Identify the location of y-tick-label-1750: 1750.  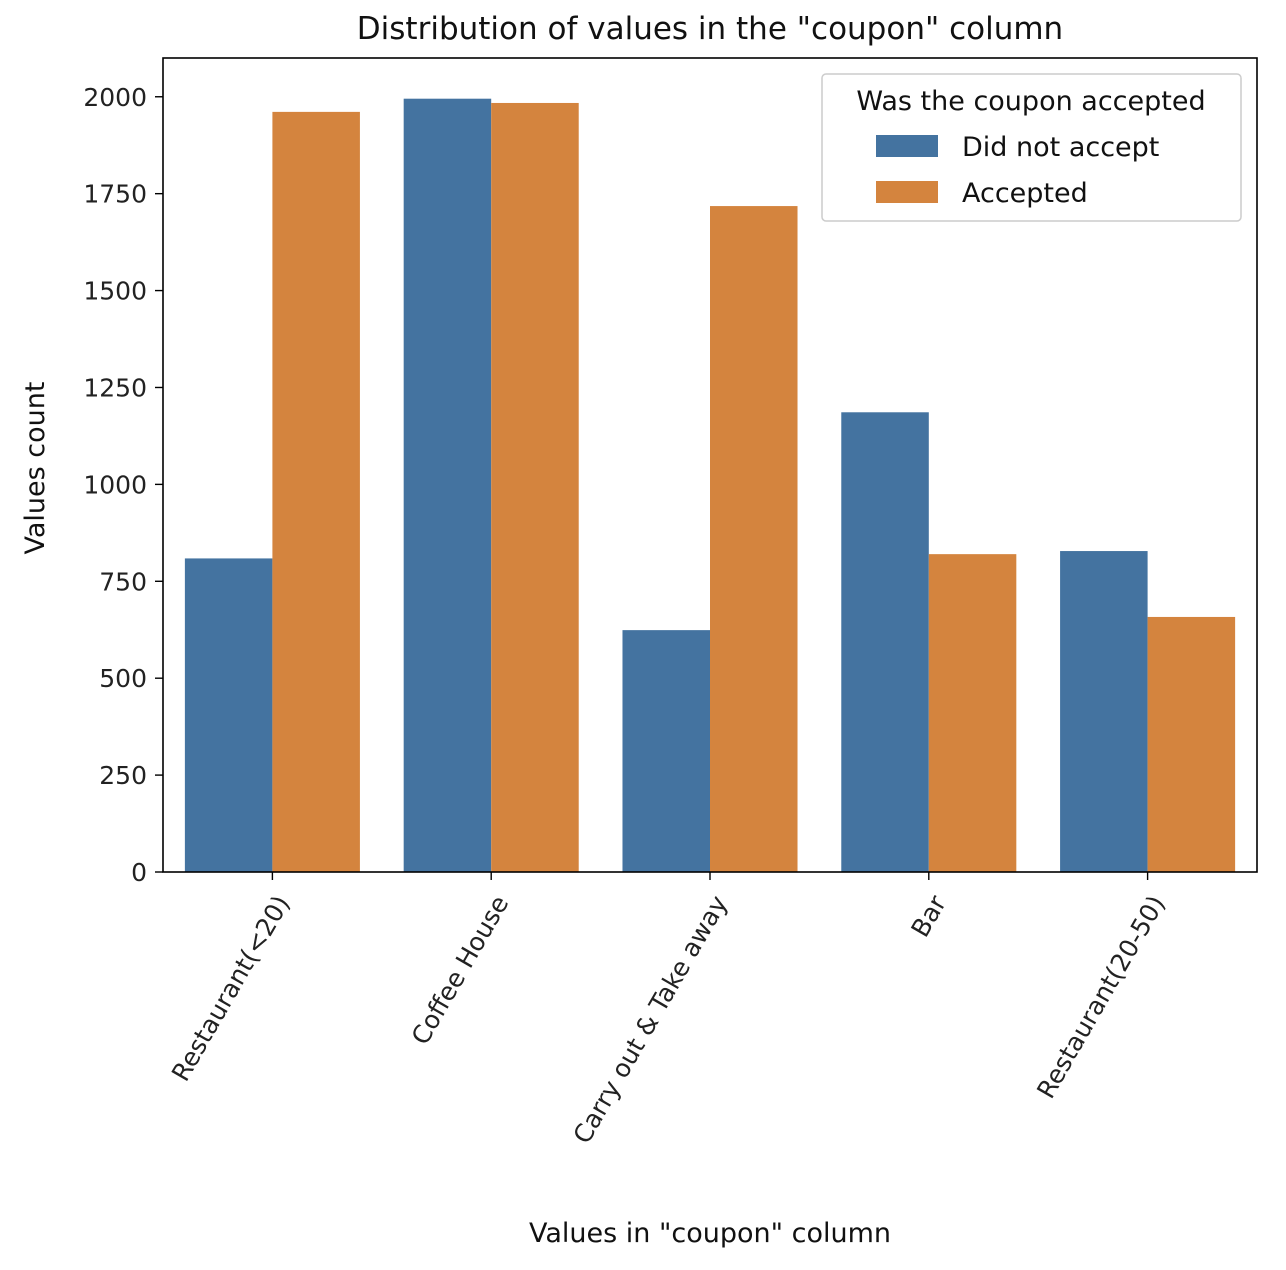
(115, 194).